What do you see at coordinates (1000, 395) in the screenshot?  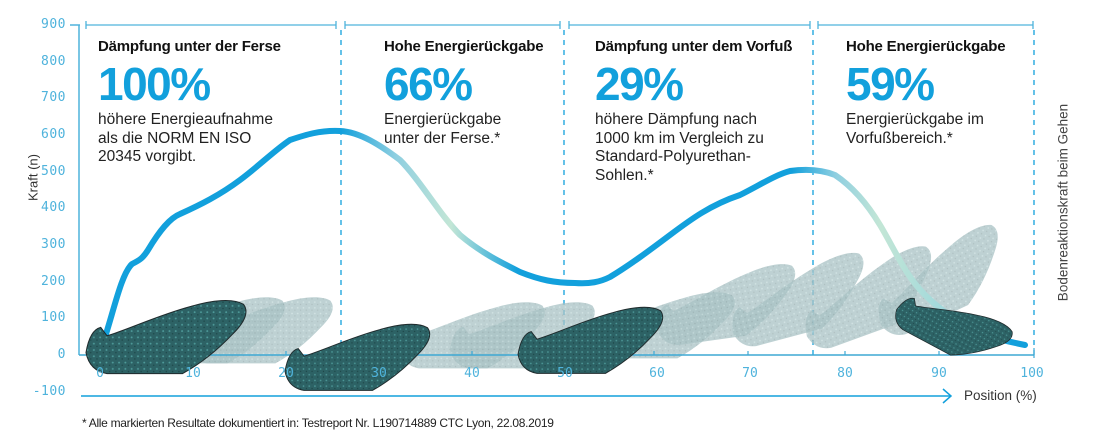 I see `x-axis-label: Position (%)` at bounding box center [1000, 395].